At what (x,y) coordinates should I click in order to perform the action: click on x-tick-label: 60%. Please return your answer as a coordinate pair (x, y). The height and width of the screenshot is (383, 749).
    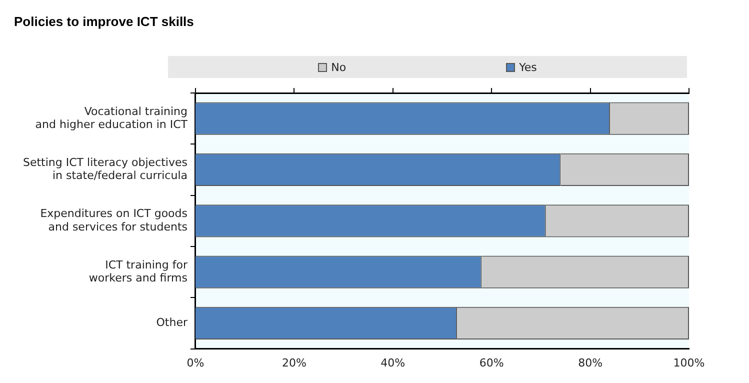
    Looking at the image, I should click on (491, 363).